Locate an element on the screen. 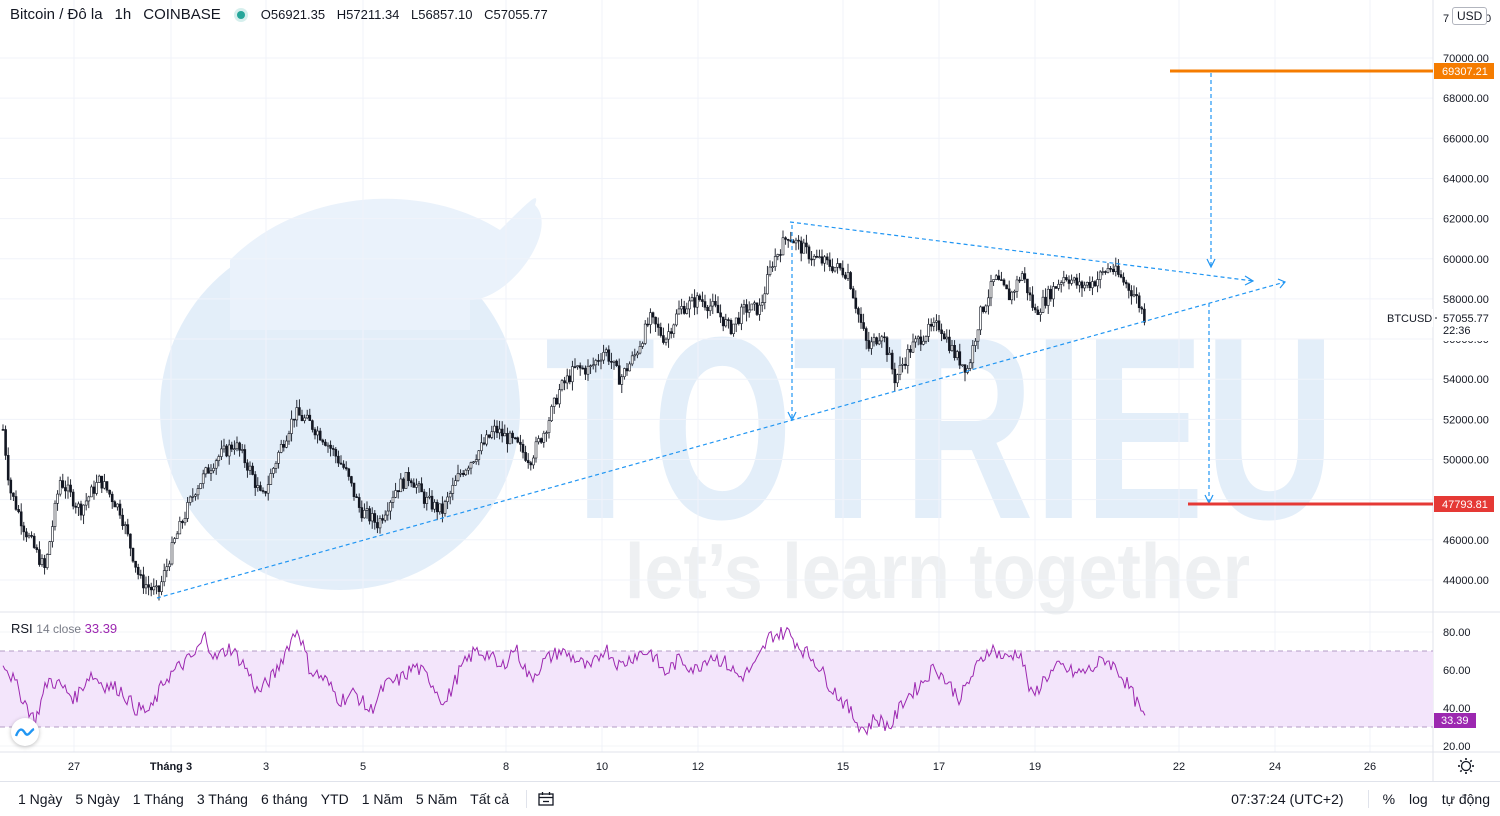 The height and width of the screenshot is (816, 1500). percent-toggle: % is located at coordinates (1389, 799).